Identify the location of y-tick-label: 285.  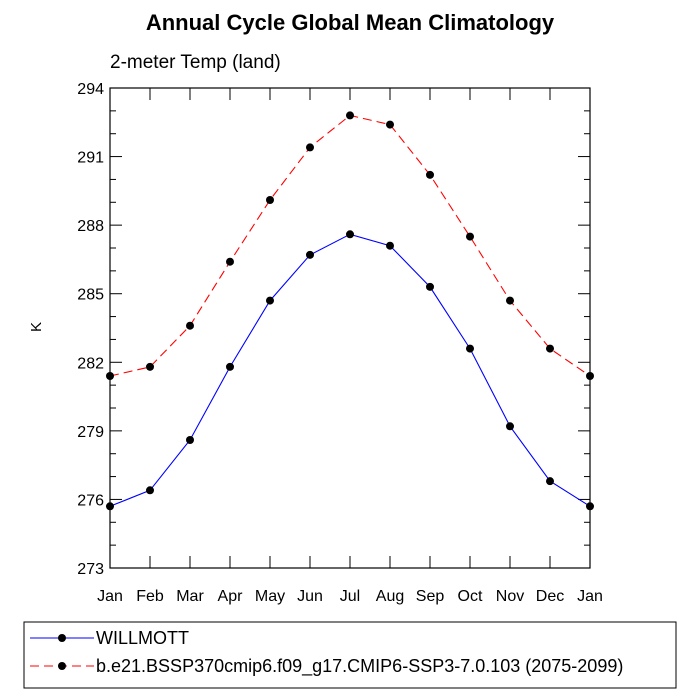
(90, 295).